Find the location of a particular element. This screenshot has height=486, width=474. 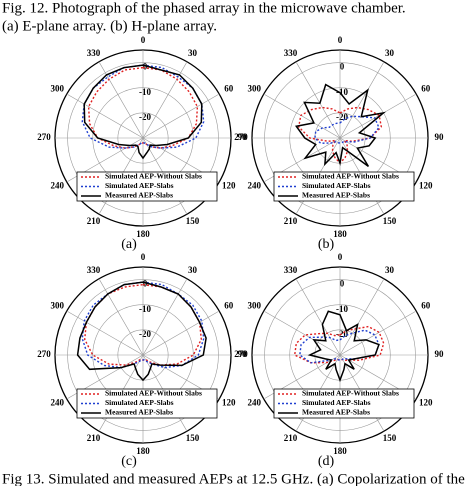

caption-line: (a) E-plane array. (b) H-plane array. is located at coordinates (109, 26).